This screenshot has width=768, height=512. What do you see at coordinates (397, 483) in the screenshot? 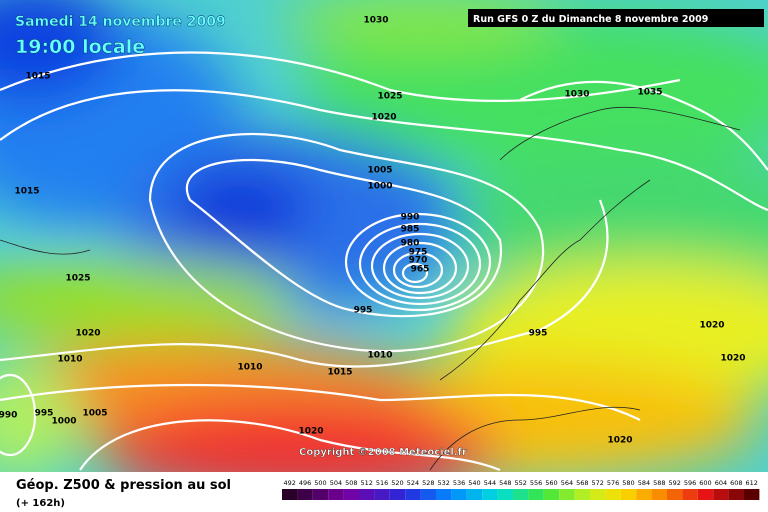
I see `colorbar-label: 520` at bounding box center [397, 483].